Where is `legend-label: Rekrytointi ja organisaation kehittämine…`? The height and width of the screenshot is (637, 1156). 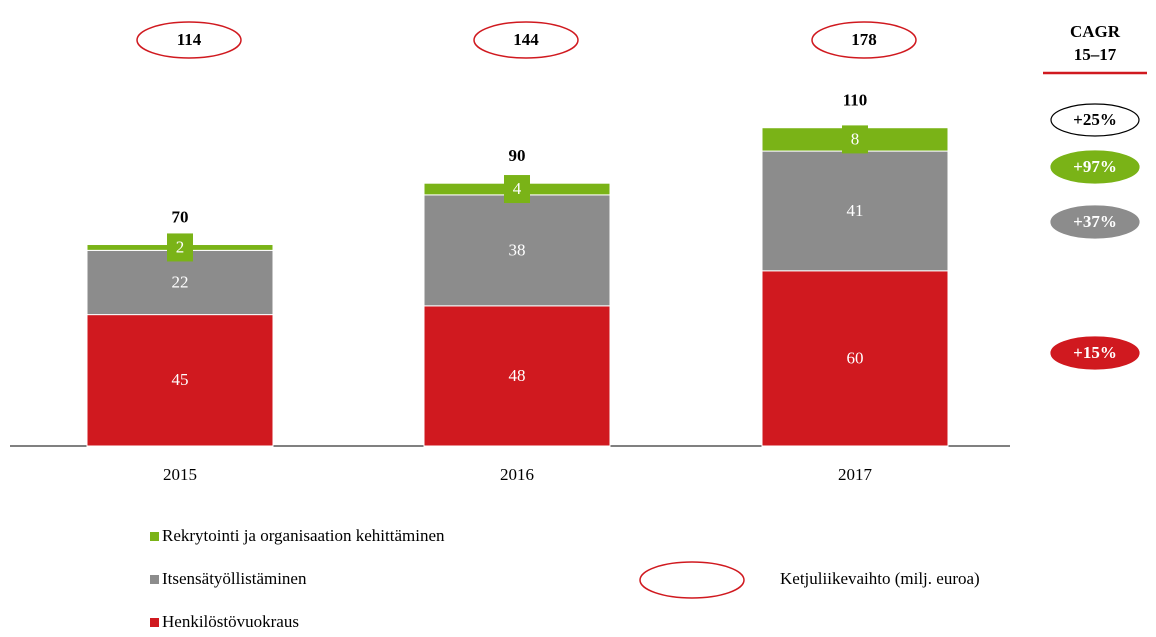 legend-label: Rekrytointi ja organisaation kehittämine… is located at coordinates (303, 535).